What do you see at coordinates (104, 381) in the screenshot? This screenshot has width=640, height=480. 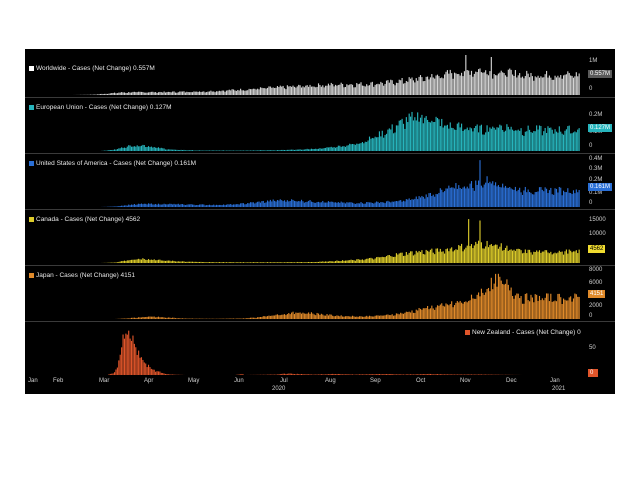 I see `month-label: Mar` at bounding box center [104, 381].